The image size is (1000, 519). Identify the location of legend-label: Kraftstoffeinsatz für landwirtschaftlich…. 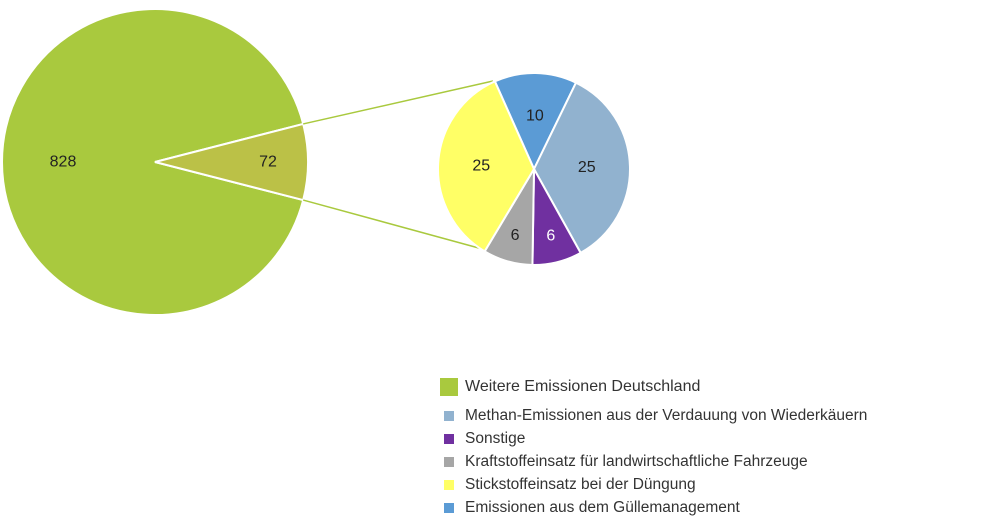
(636, 461).